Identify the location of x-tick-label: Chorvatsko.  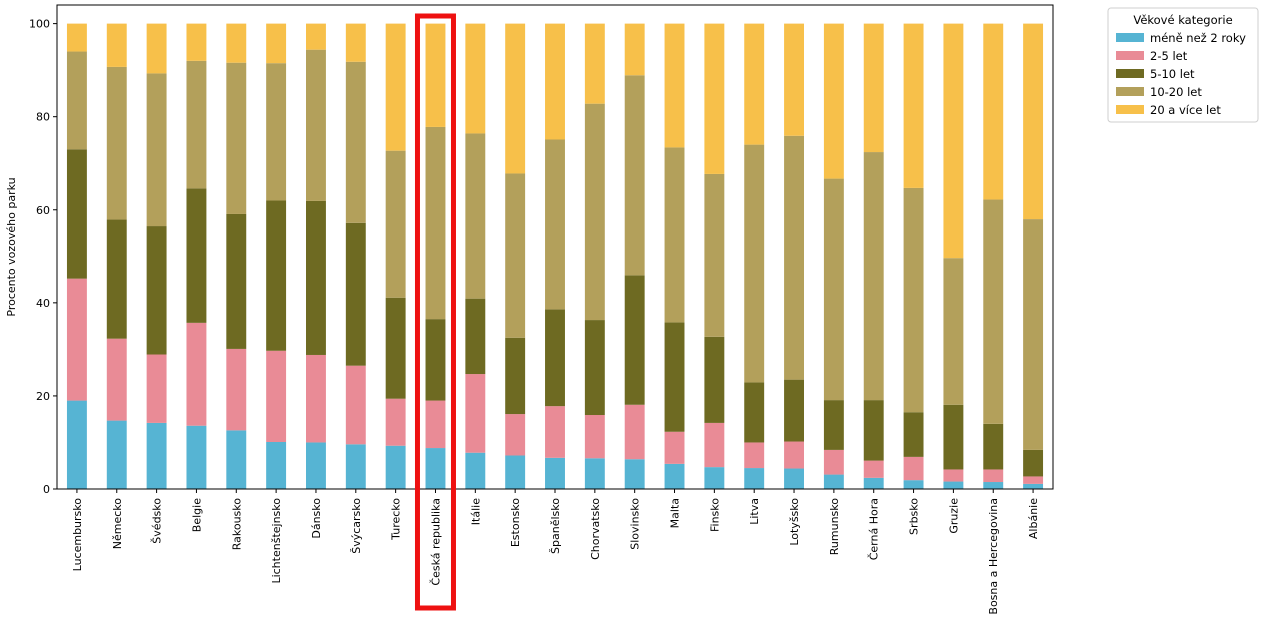
(595, 529).